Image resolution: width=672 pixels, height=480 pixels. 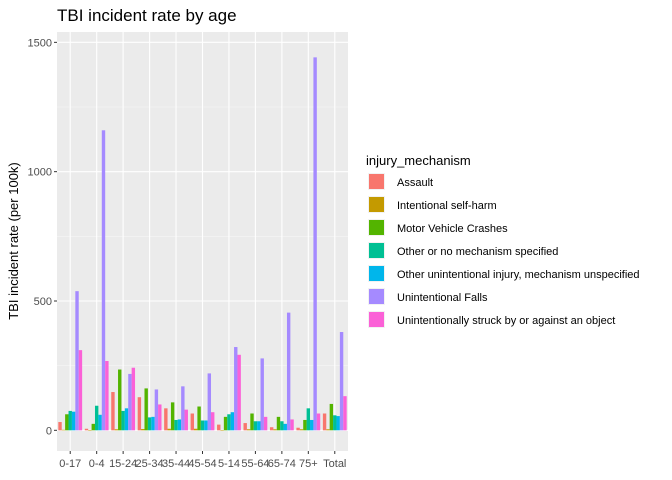 I want to click on x-tick-label: 0-4, so click(x=97, y=464).